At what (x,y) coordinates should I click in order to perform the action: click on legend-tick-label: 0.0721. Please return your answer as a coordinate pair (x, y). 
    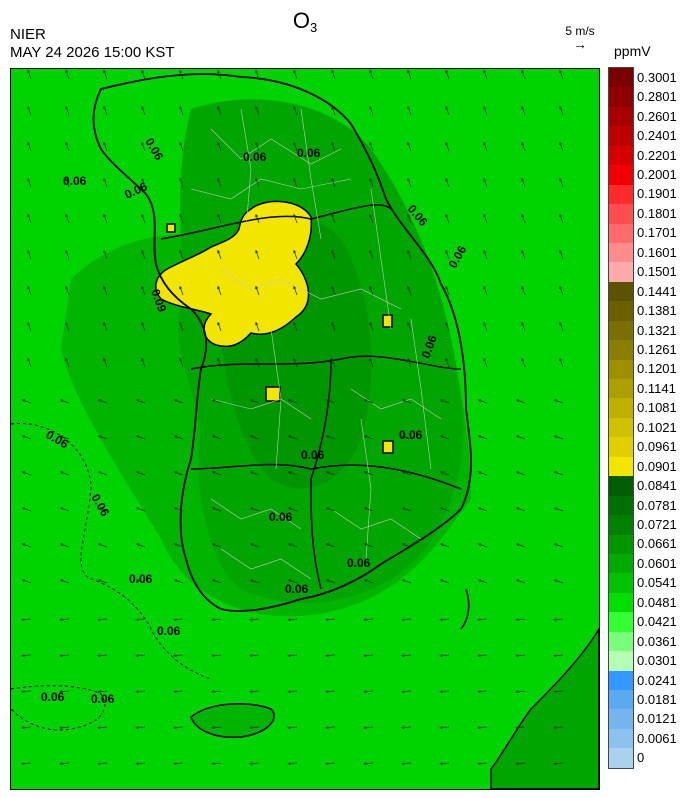
    Looking at the image, I should click on (657, 524).